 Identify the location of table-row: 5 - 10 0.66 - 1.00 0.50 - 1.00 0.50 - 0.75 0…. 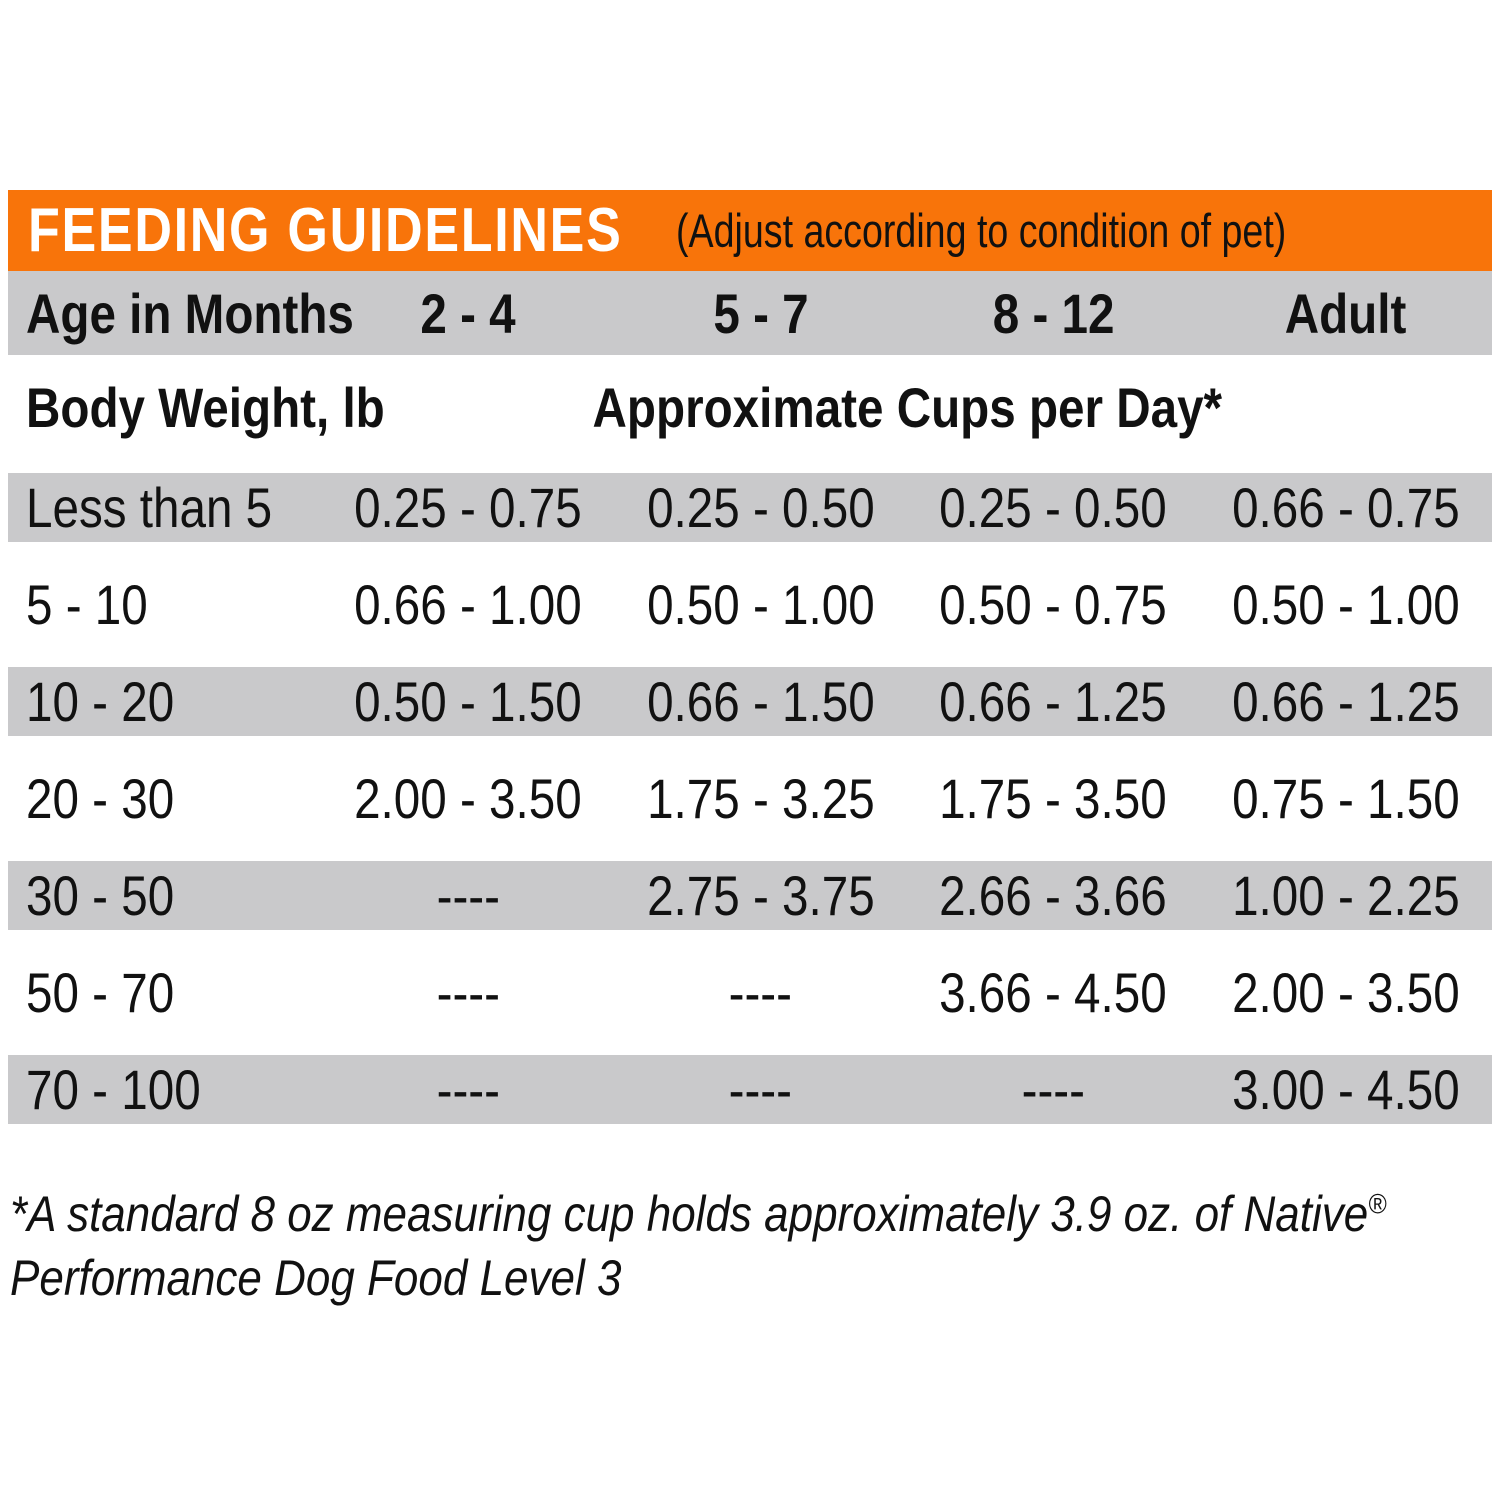
(750, 604).